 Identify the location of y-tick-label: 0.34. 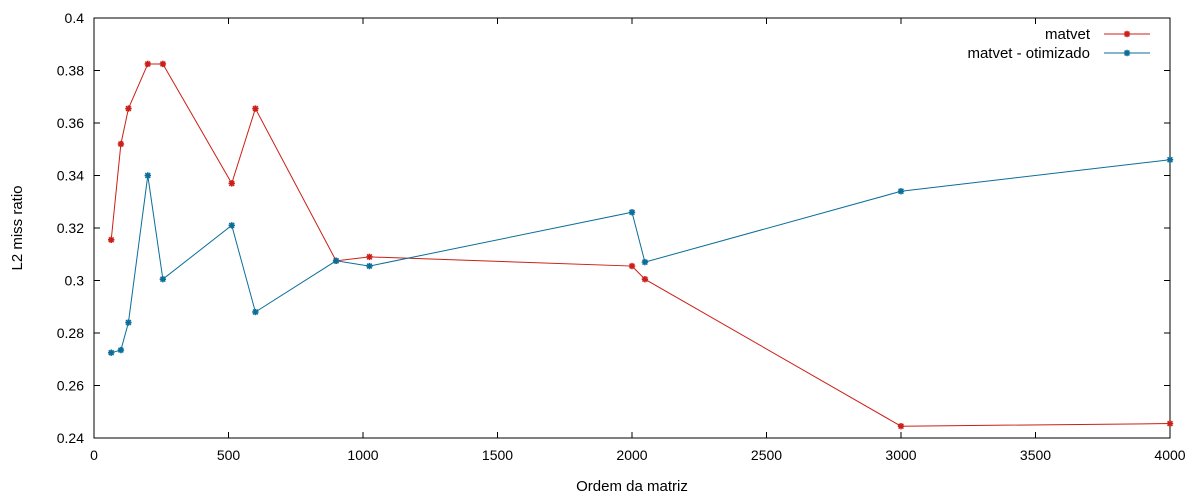
(70, 176).